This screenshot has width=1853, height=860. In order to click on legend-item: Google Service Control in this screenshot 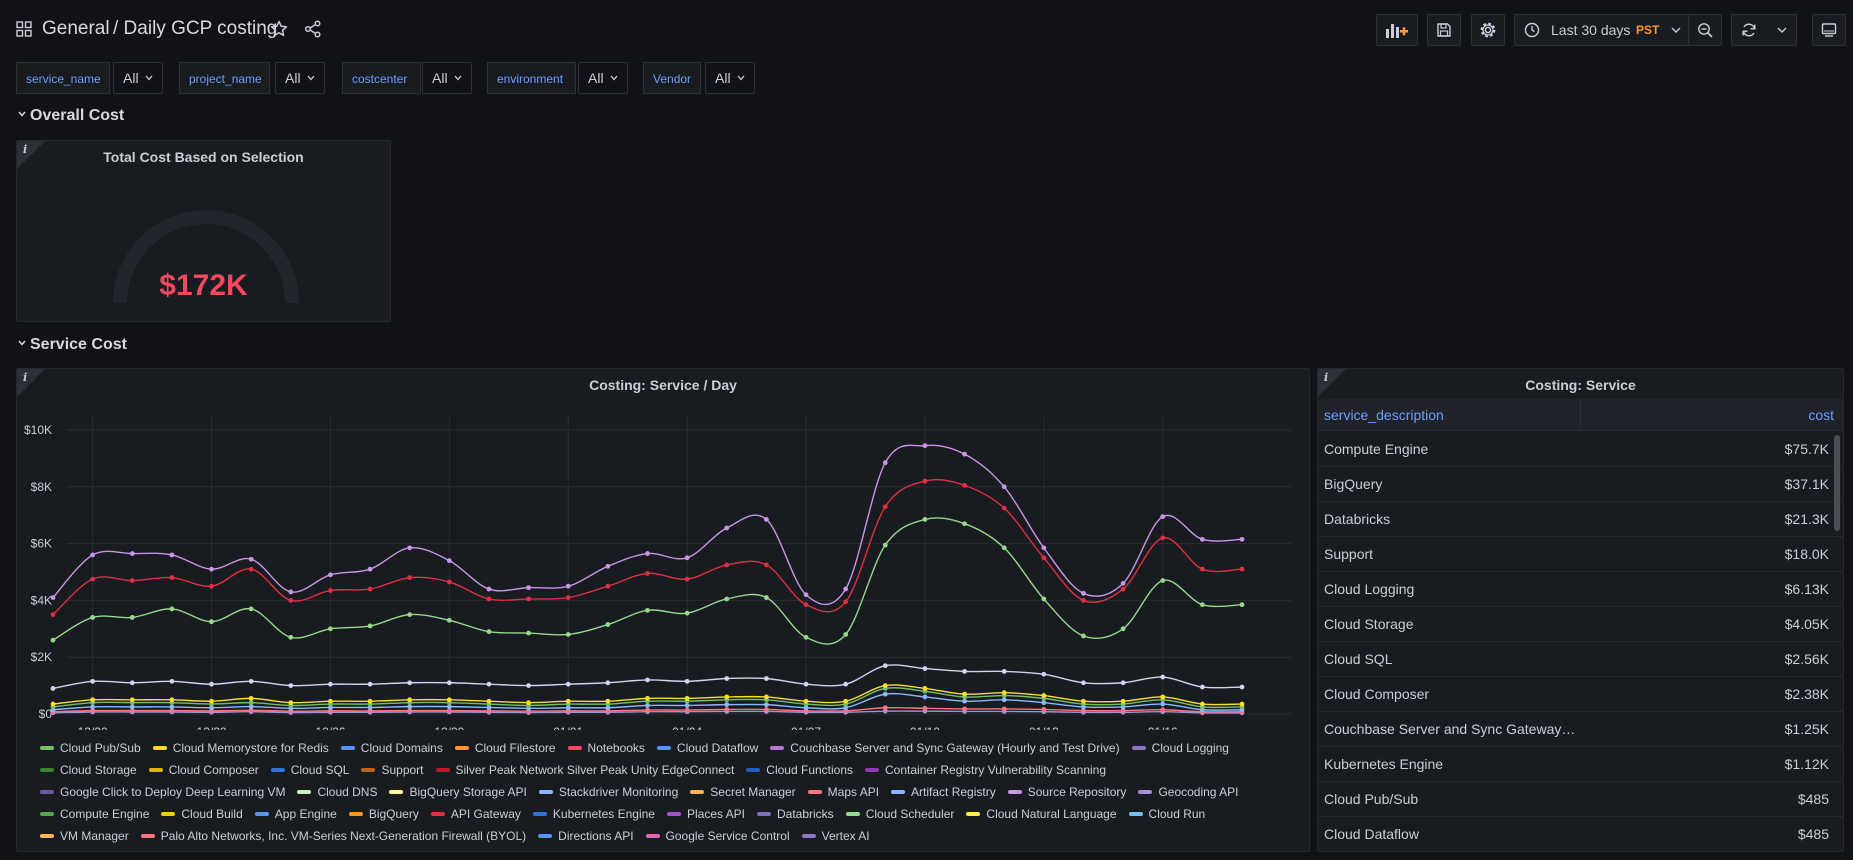, I will do `click(717, 836)`.